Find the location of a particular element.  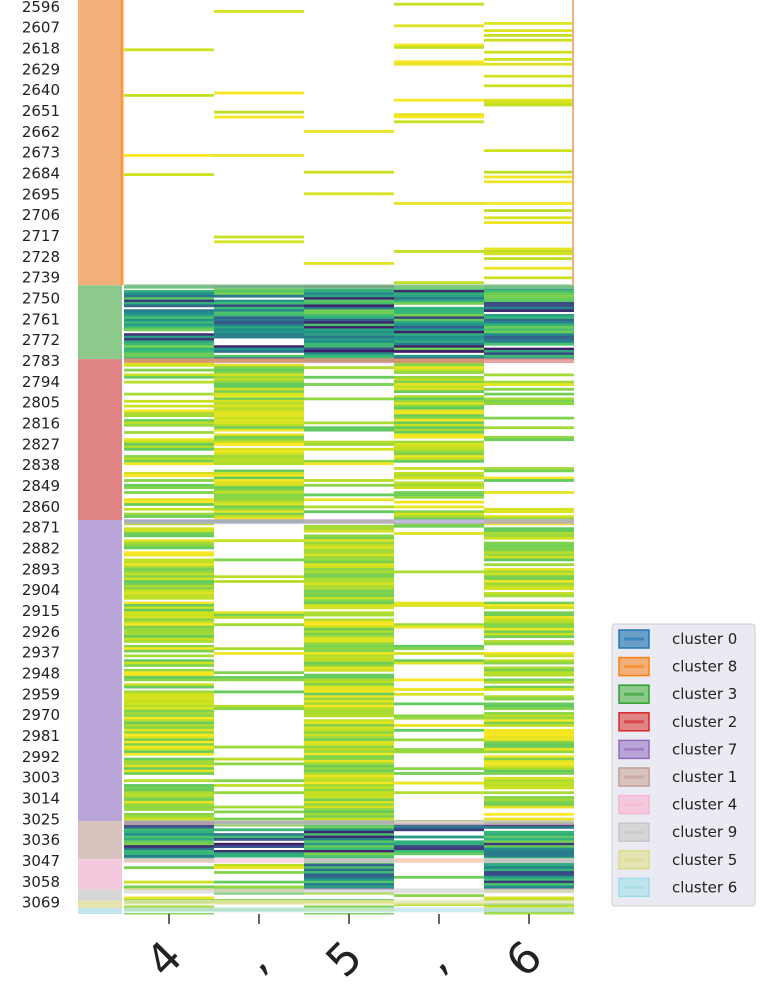

y-tick-label: 2717 is located at coordinates (41, 236).